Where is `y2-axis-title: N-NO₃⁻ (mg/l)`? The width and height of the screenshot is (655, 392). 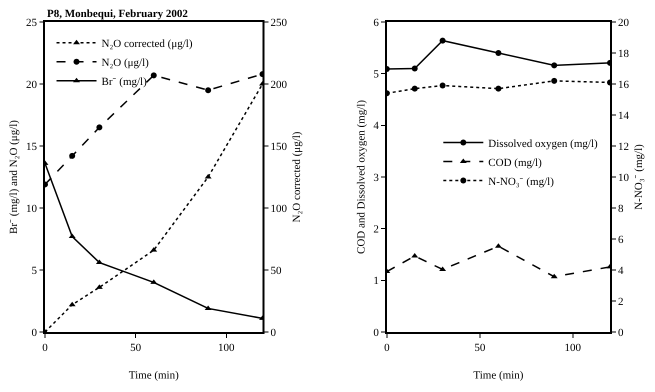 y2-axis-title: N-NO₃⁻ (mg/l) is located at coordinates (639, 177).